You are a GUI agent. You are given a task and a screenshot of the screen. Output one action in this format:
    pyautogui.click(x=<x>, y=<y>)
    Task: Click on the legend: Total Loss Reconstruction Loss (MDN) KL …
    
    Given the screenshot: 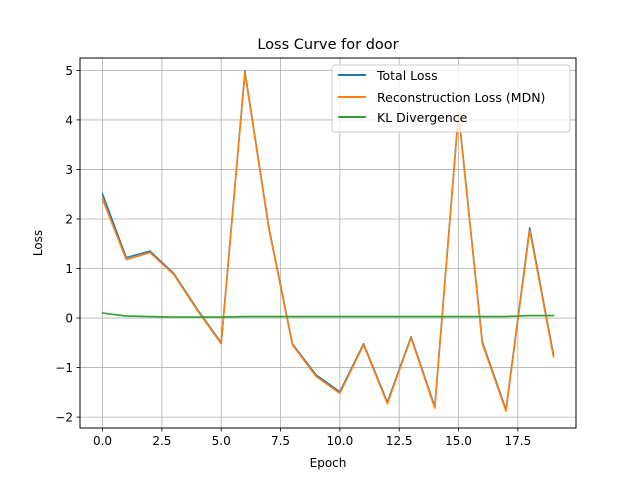 What is the action you would take?
    pyautogui.click(x=451, y=98)
    